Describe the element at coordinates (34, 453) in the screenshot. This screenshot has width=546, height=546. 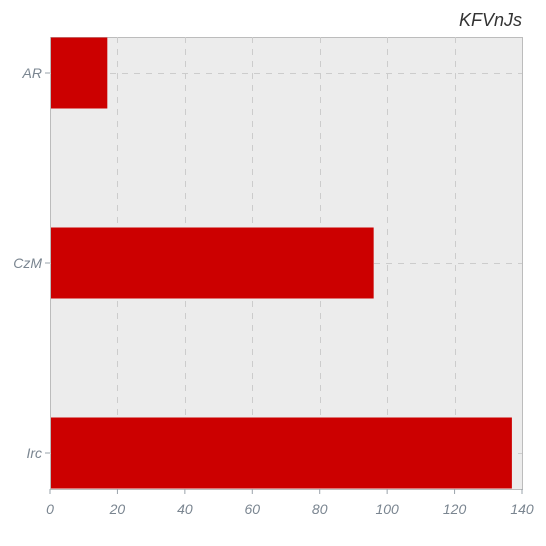
I see `y-tick-label-Irc: Irc` at that location.